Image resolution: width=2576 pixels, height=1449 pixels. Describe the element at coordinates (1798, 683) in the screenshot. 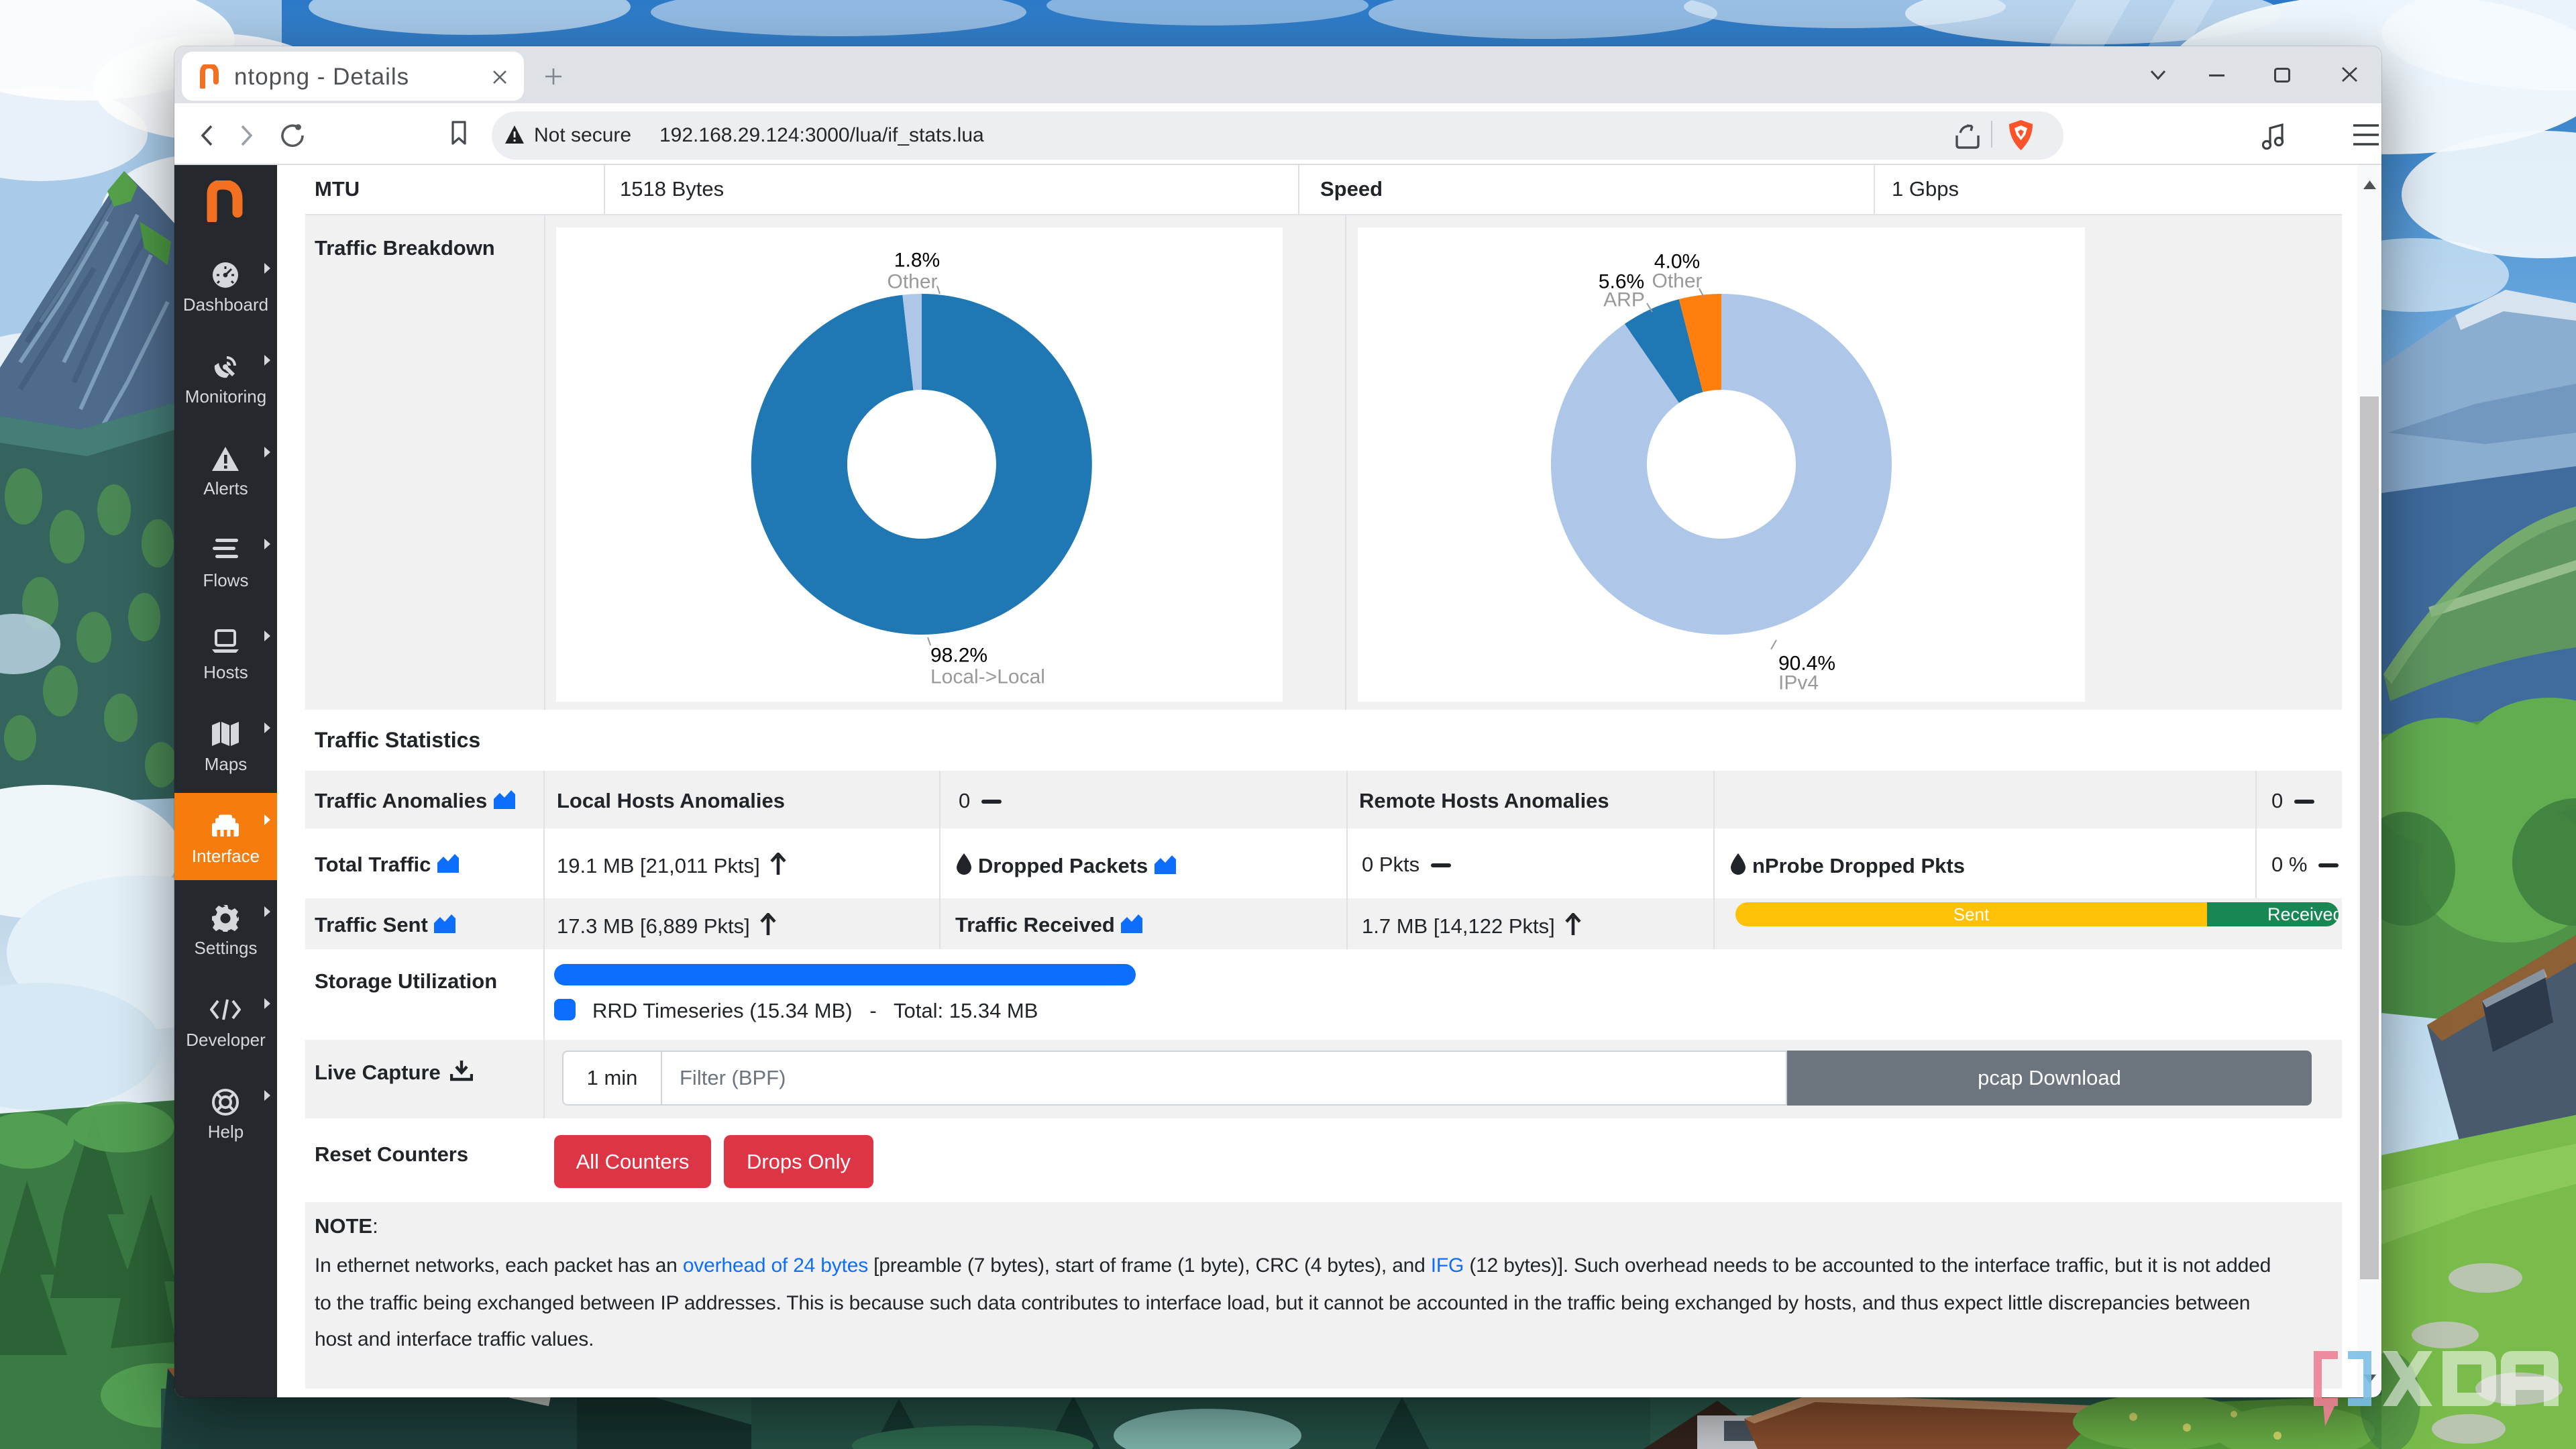

I see `svg-text: IPv4` at that location.